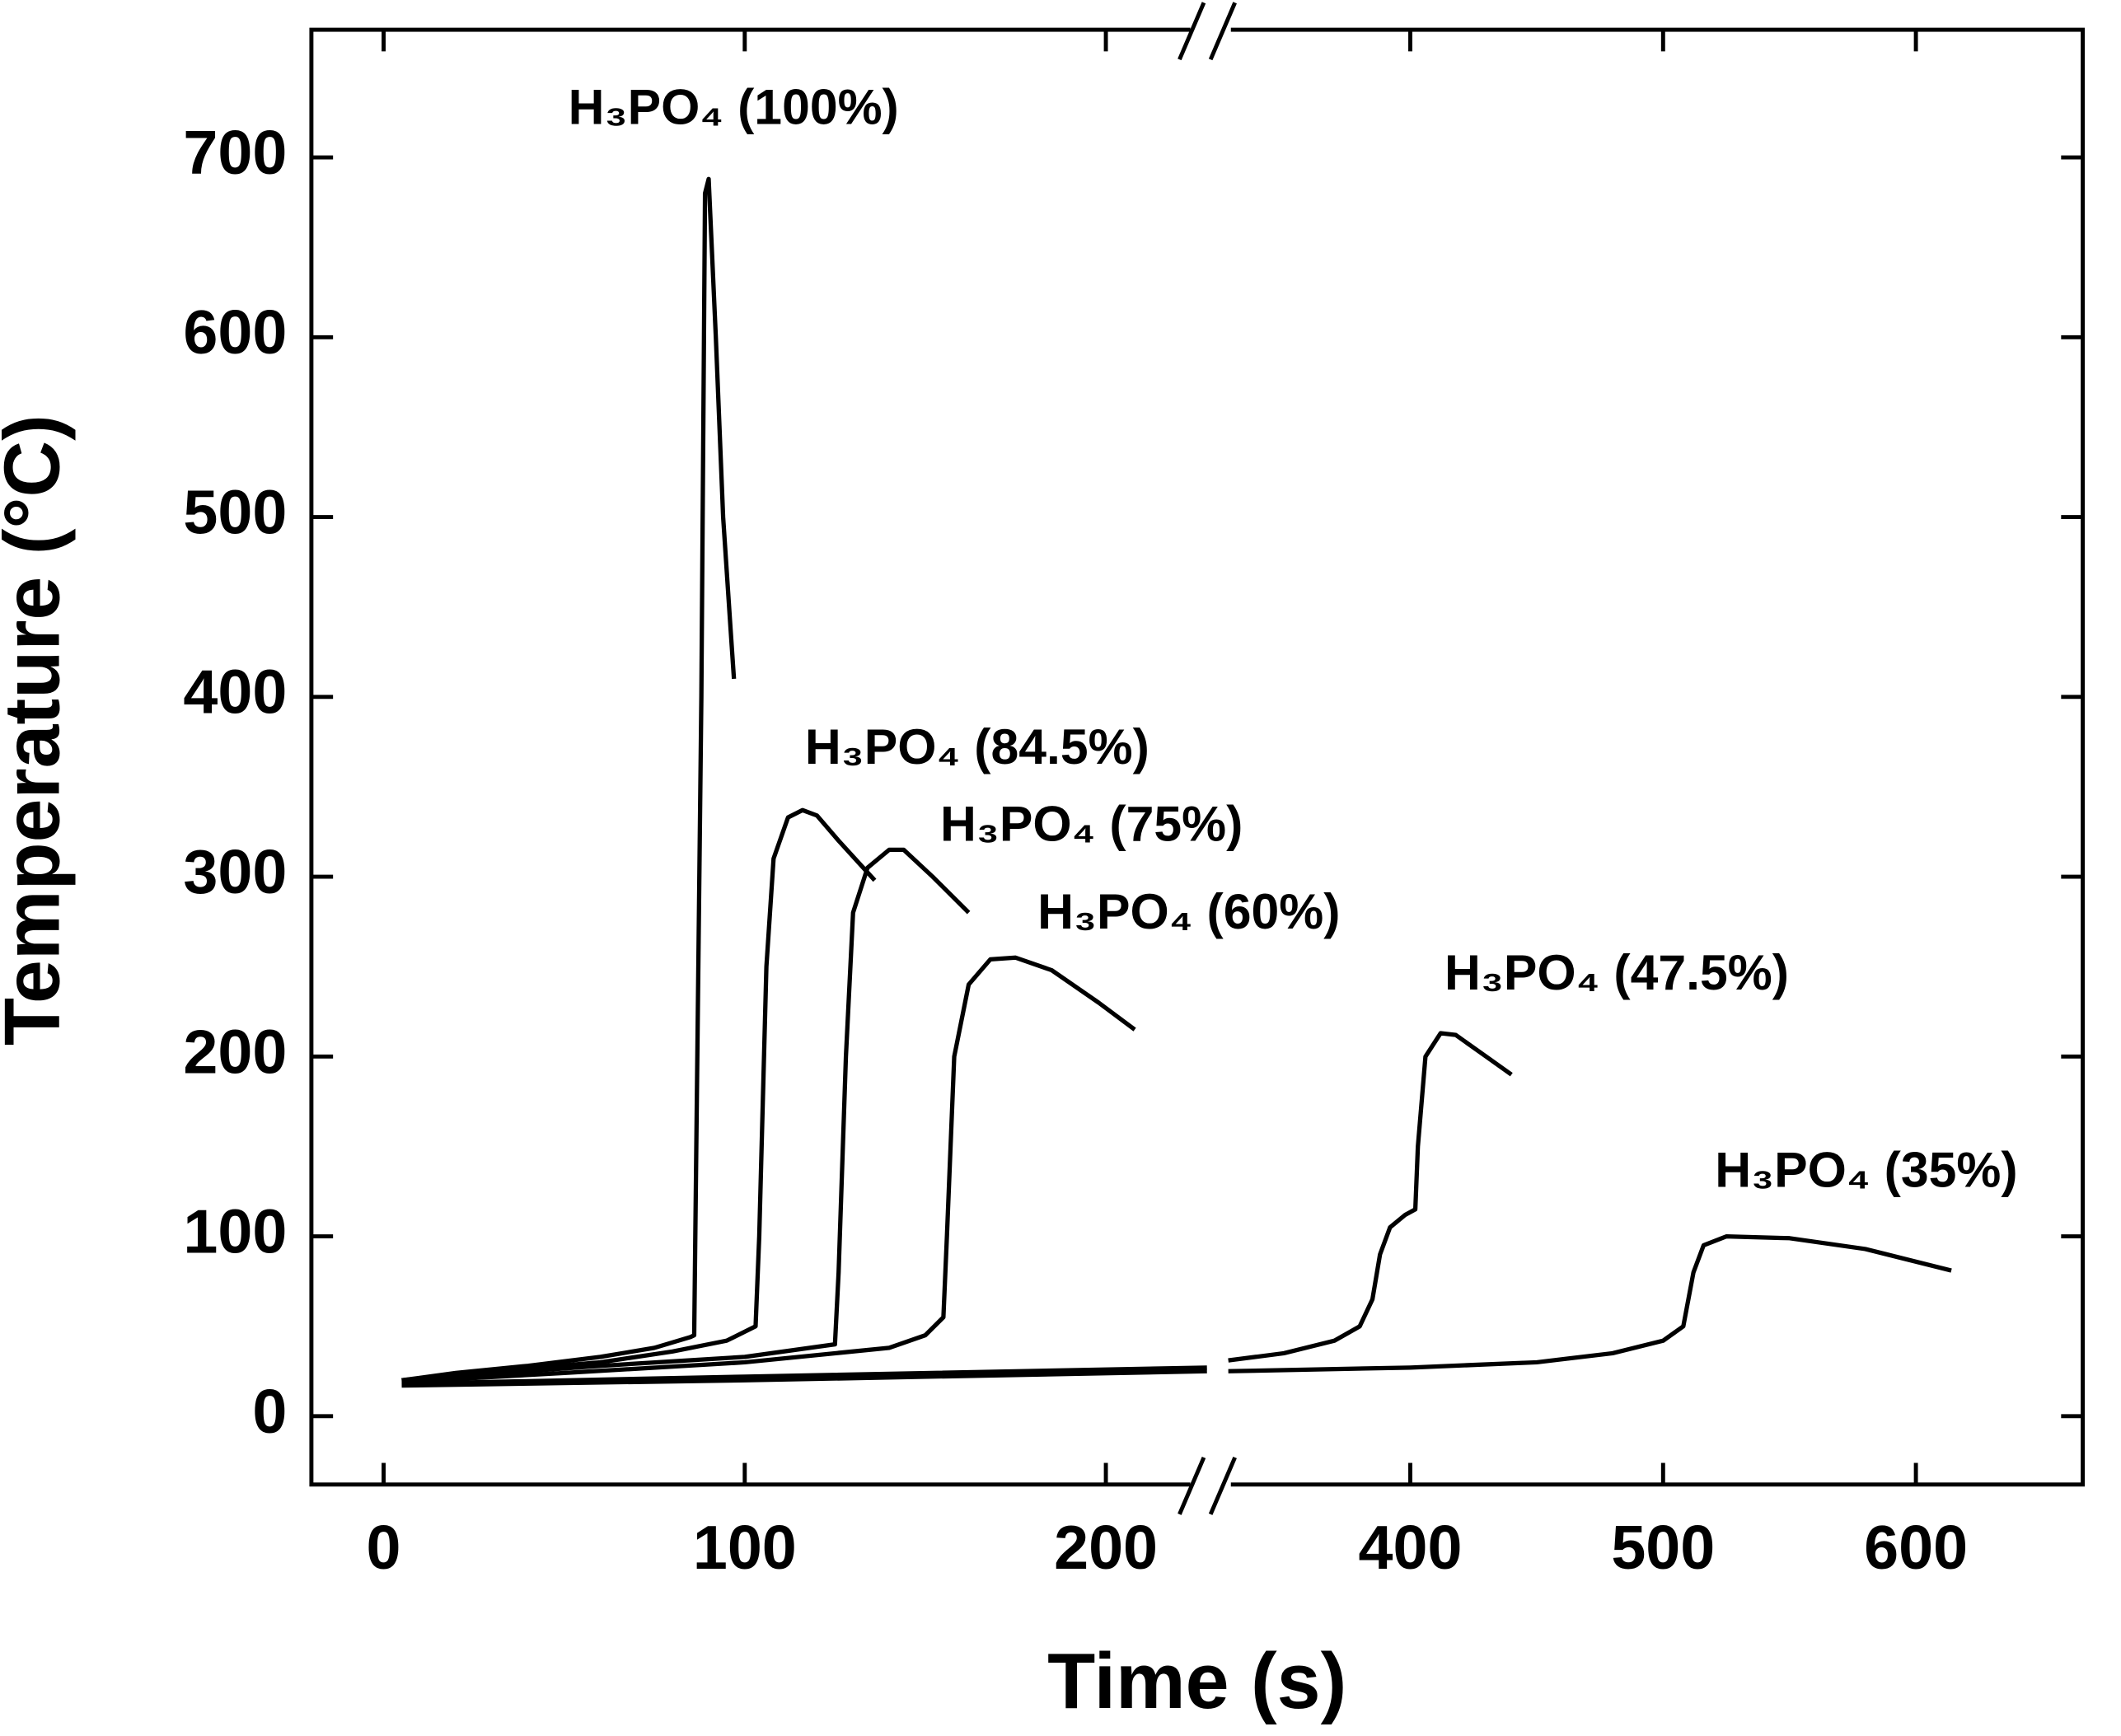  I want to click on x-tick-label: 200, so click(1106, 1547).